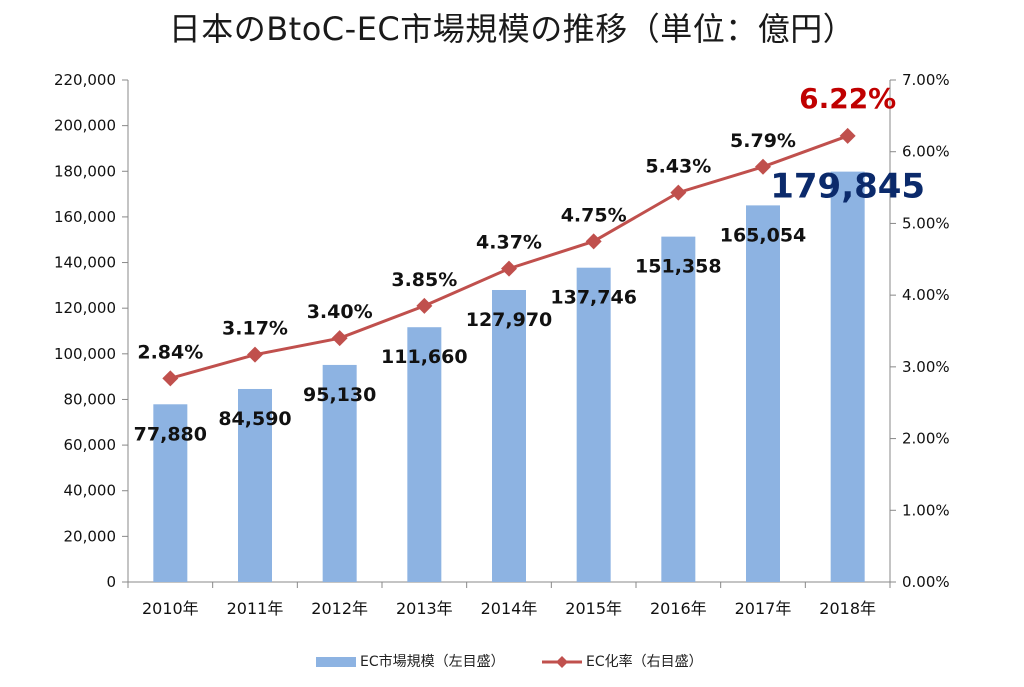  Describe the element at coordinates (255, 608) in the screenshot. I see `x-tick-label: 2011年` at that location.